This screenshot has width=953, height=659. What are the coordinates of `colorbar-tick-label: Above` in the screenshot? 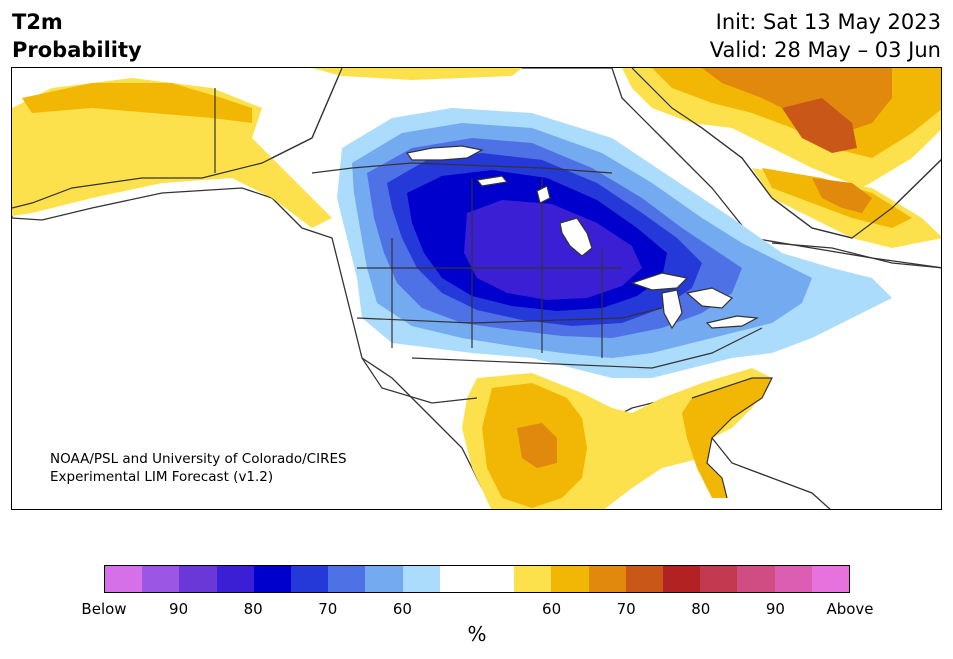 It's located at (850, 609).